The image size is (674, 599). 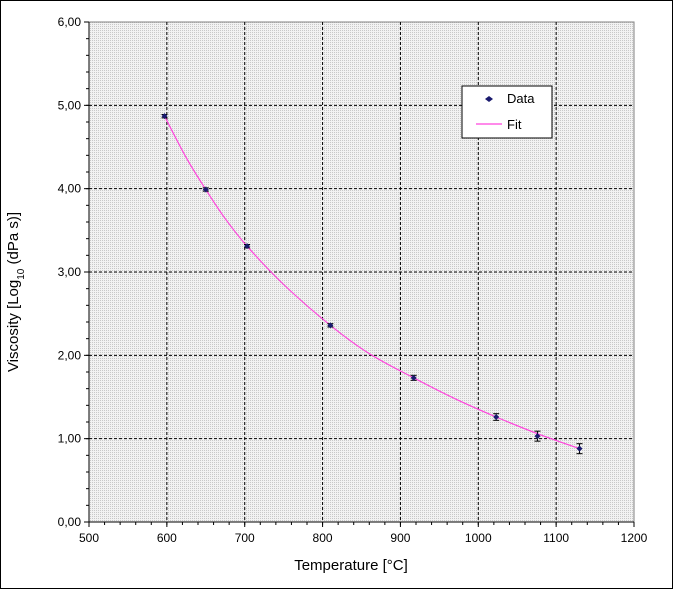 What do you see at coordinates (245, 538) in the screenshot?
I see `x-tick-label: 700` at bounding box center [245, 538].